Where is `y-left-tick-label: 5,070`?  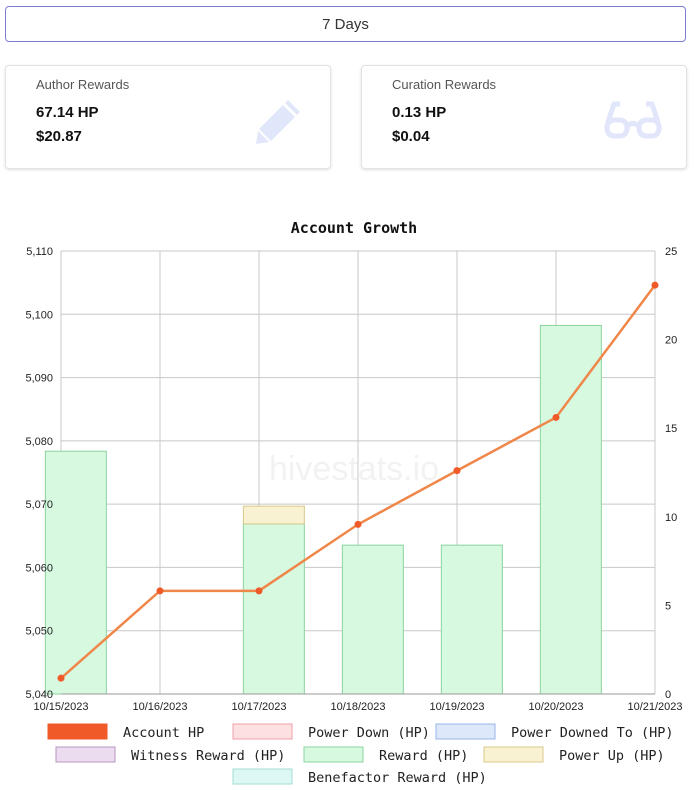 y-left-tick-label: 5,070 is located at coordinates (39, 505).